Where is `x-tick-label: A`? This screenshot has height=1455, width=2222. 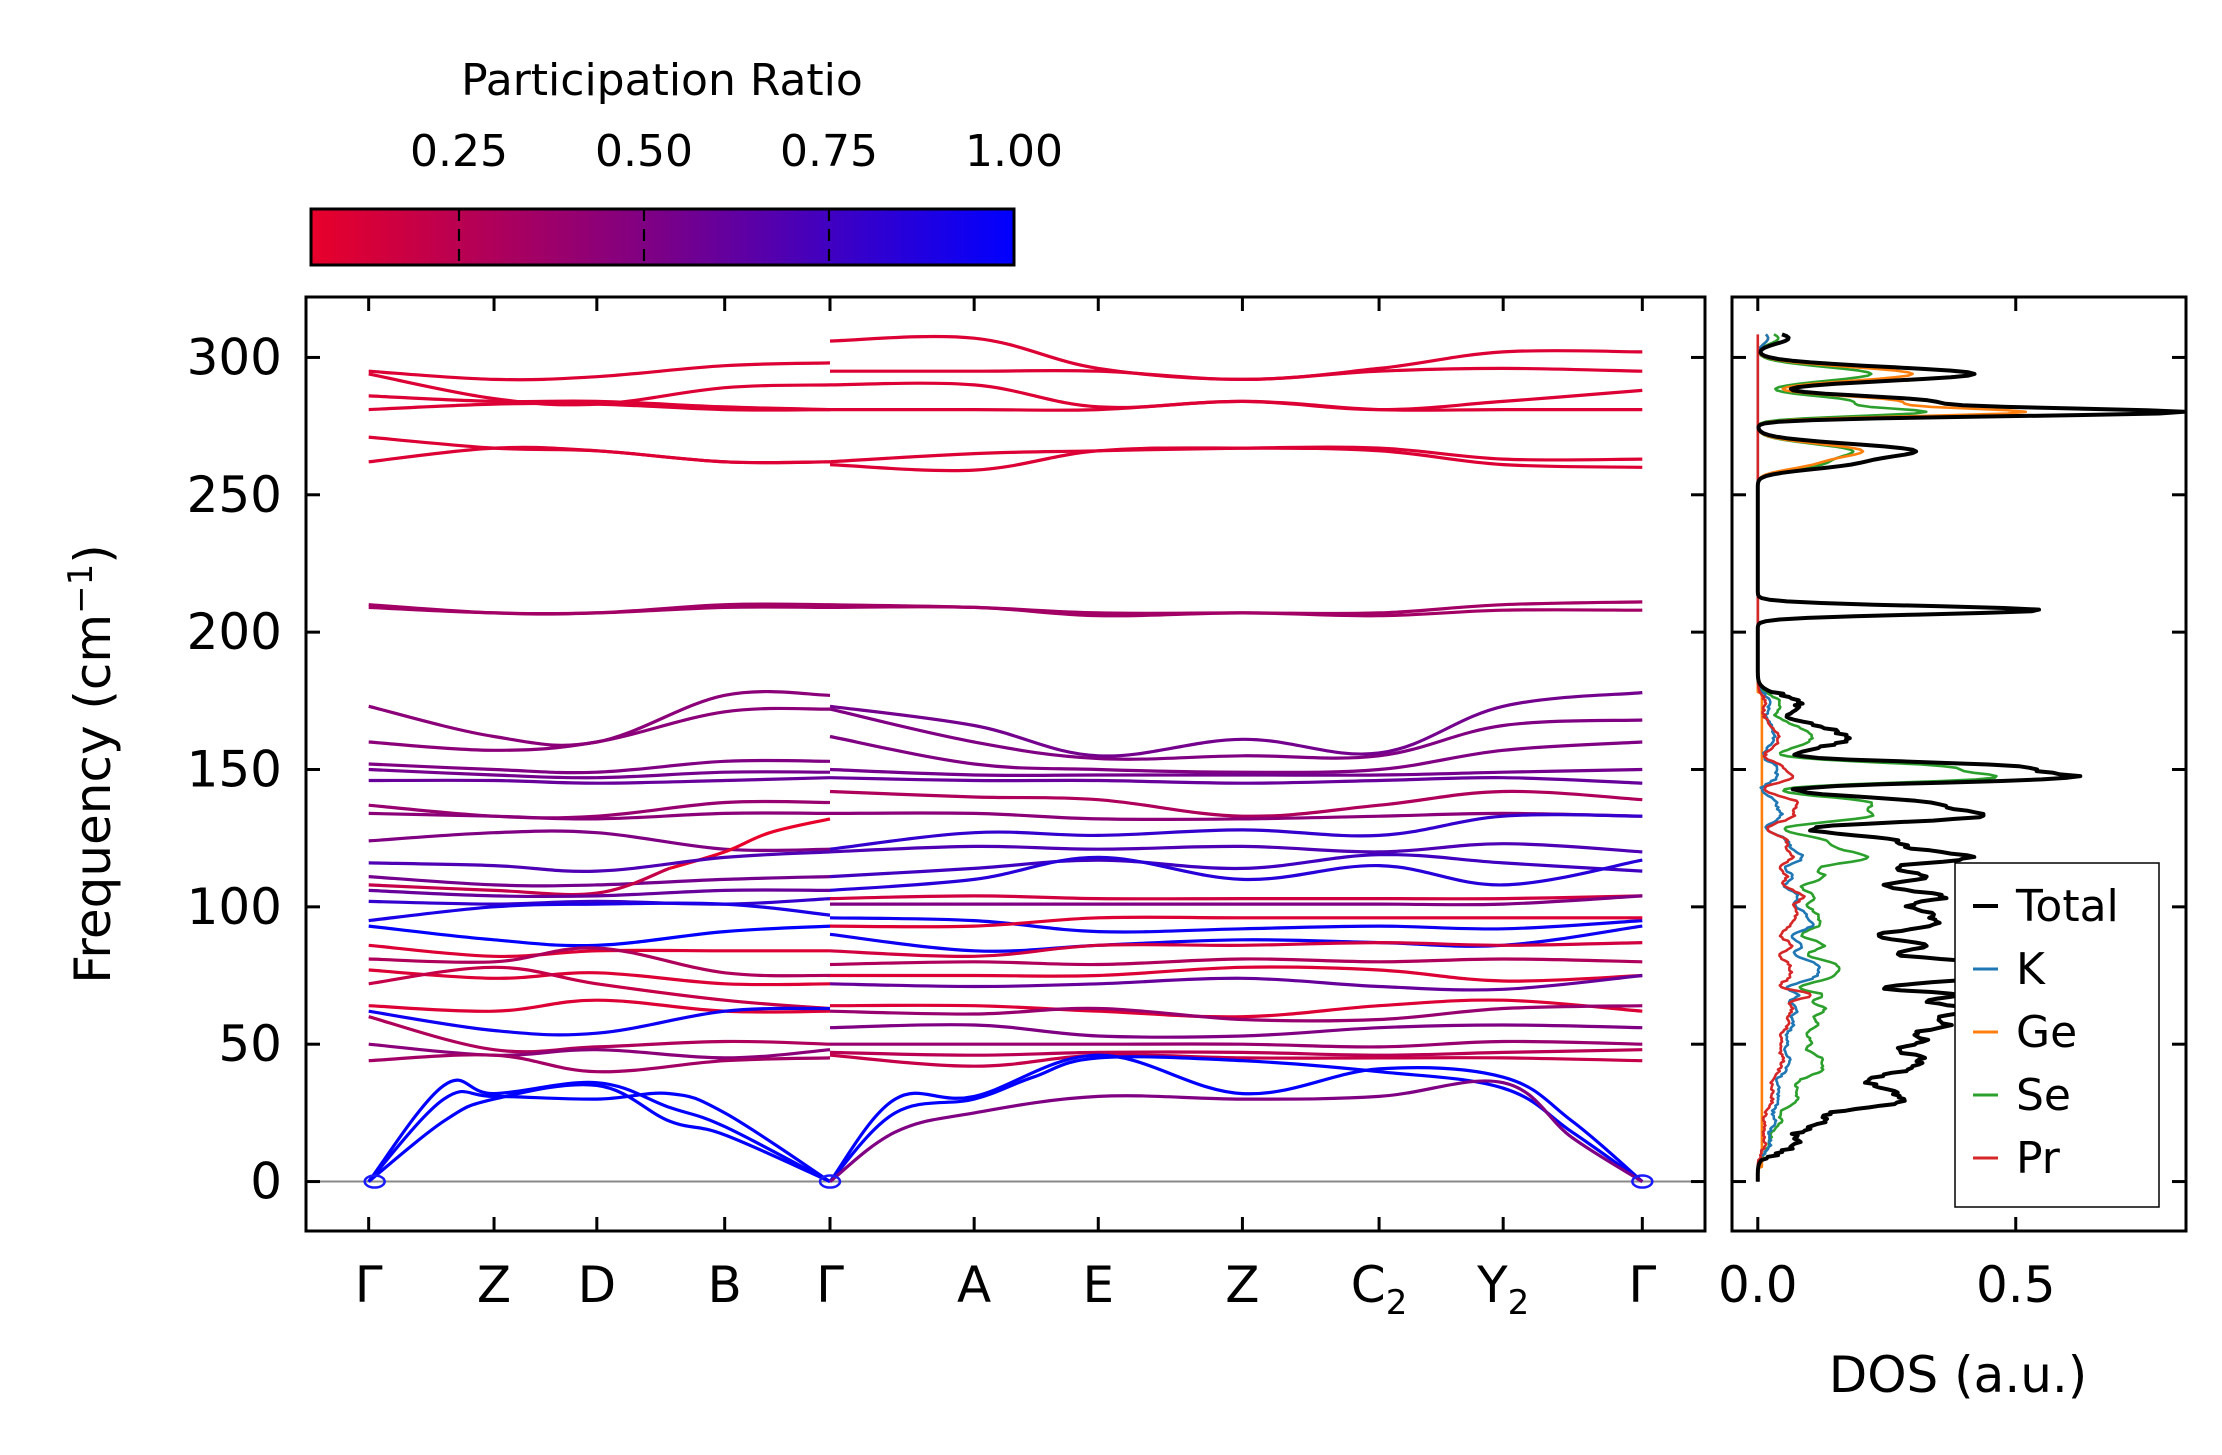
x-tick-label: A is located at coordinates (974, 1285).